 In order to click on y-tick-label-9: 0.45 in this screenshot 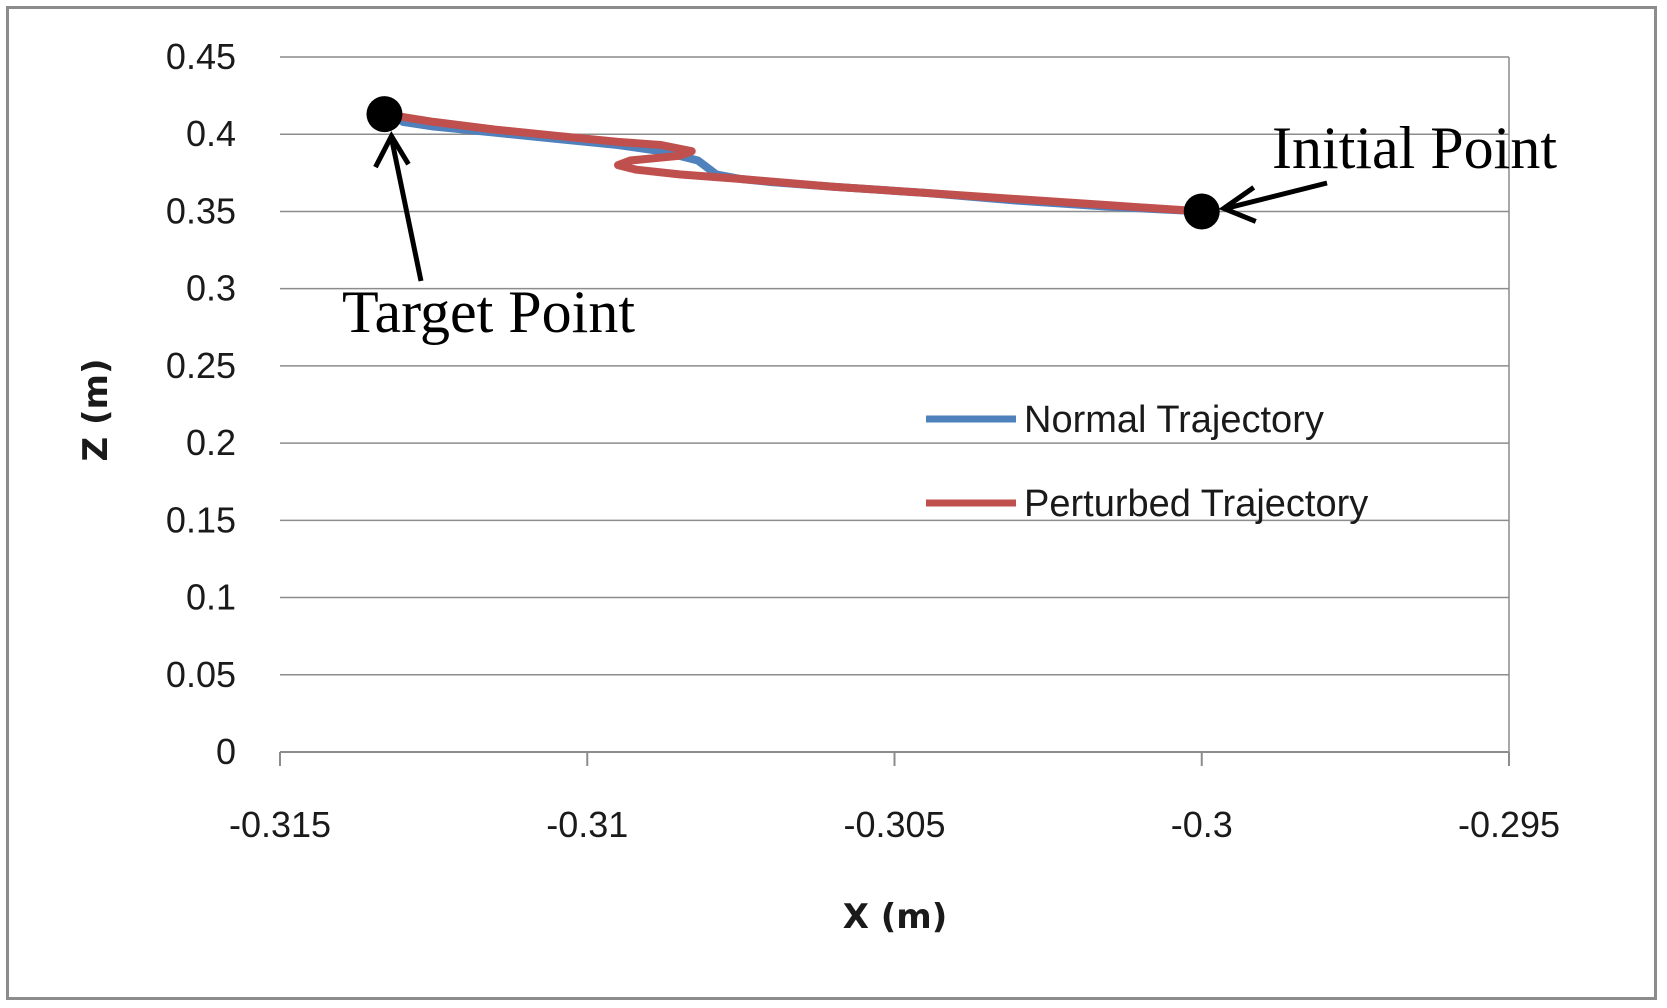, I will do `click(201, 56)`.